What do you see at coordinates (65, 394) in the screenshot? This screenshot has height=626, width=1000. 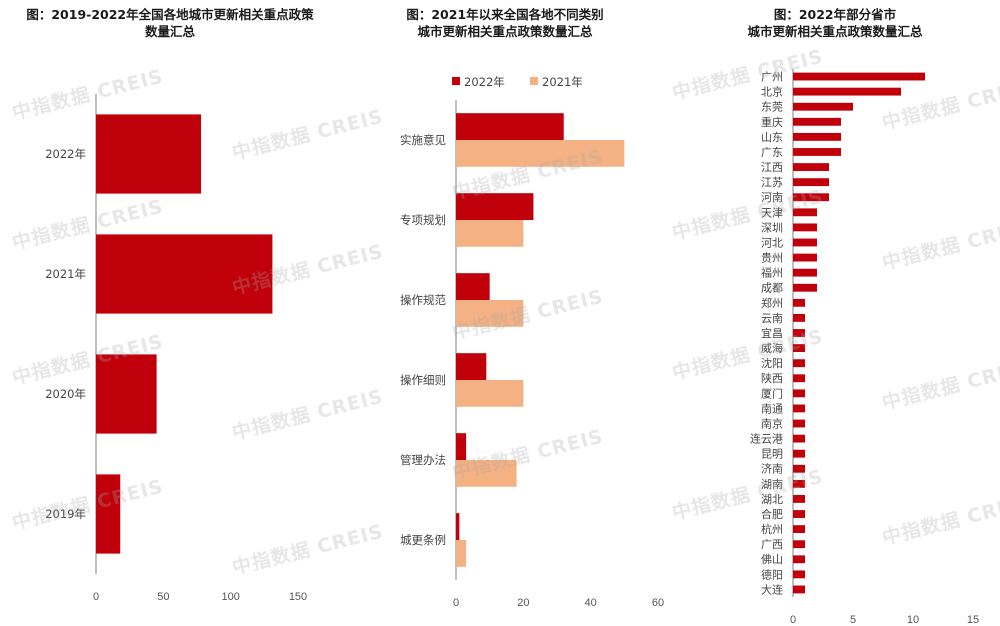 I see `category-label: 2020年` at bounding box center [65, 394].